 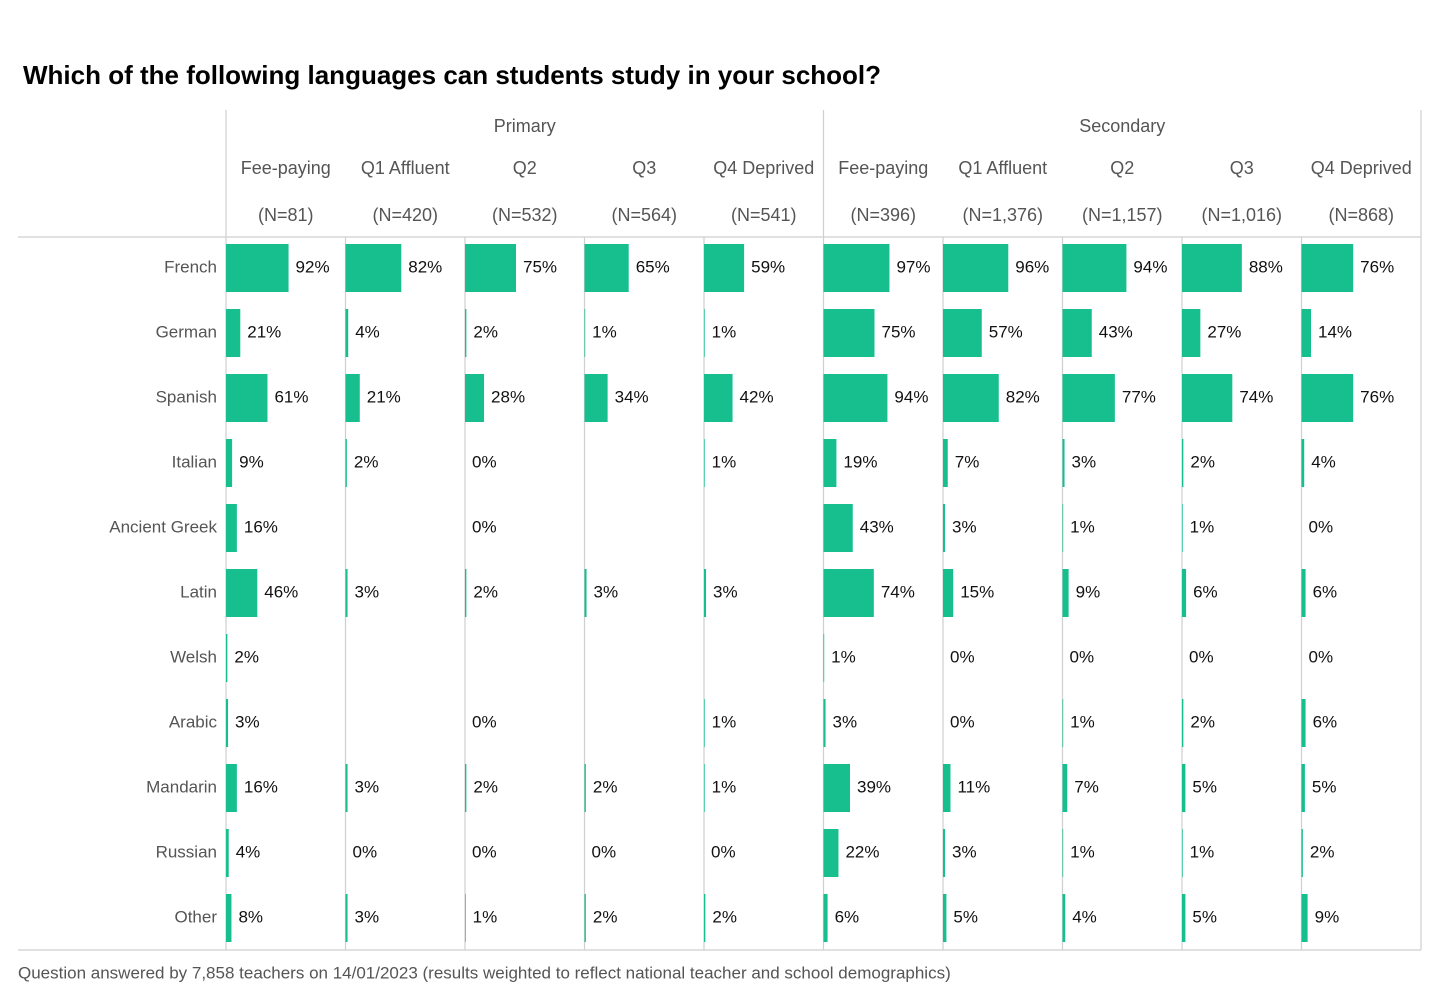 I want to click on value-label: 46%, so click(x=281, y=591).